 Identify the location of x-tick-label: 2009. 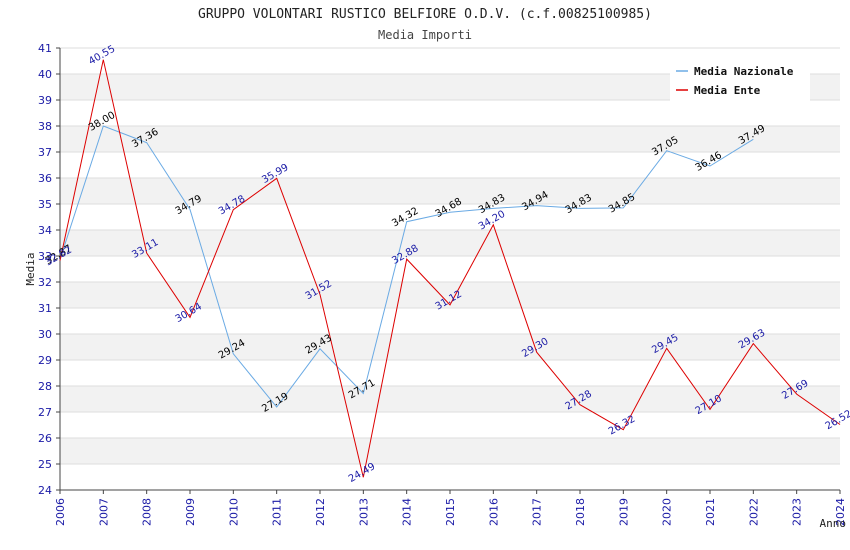
(190, 512).